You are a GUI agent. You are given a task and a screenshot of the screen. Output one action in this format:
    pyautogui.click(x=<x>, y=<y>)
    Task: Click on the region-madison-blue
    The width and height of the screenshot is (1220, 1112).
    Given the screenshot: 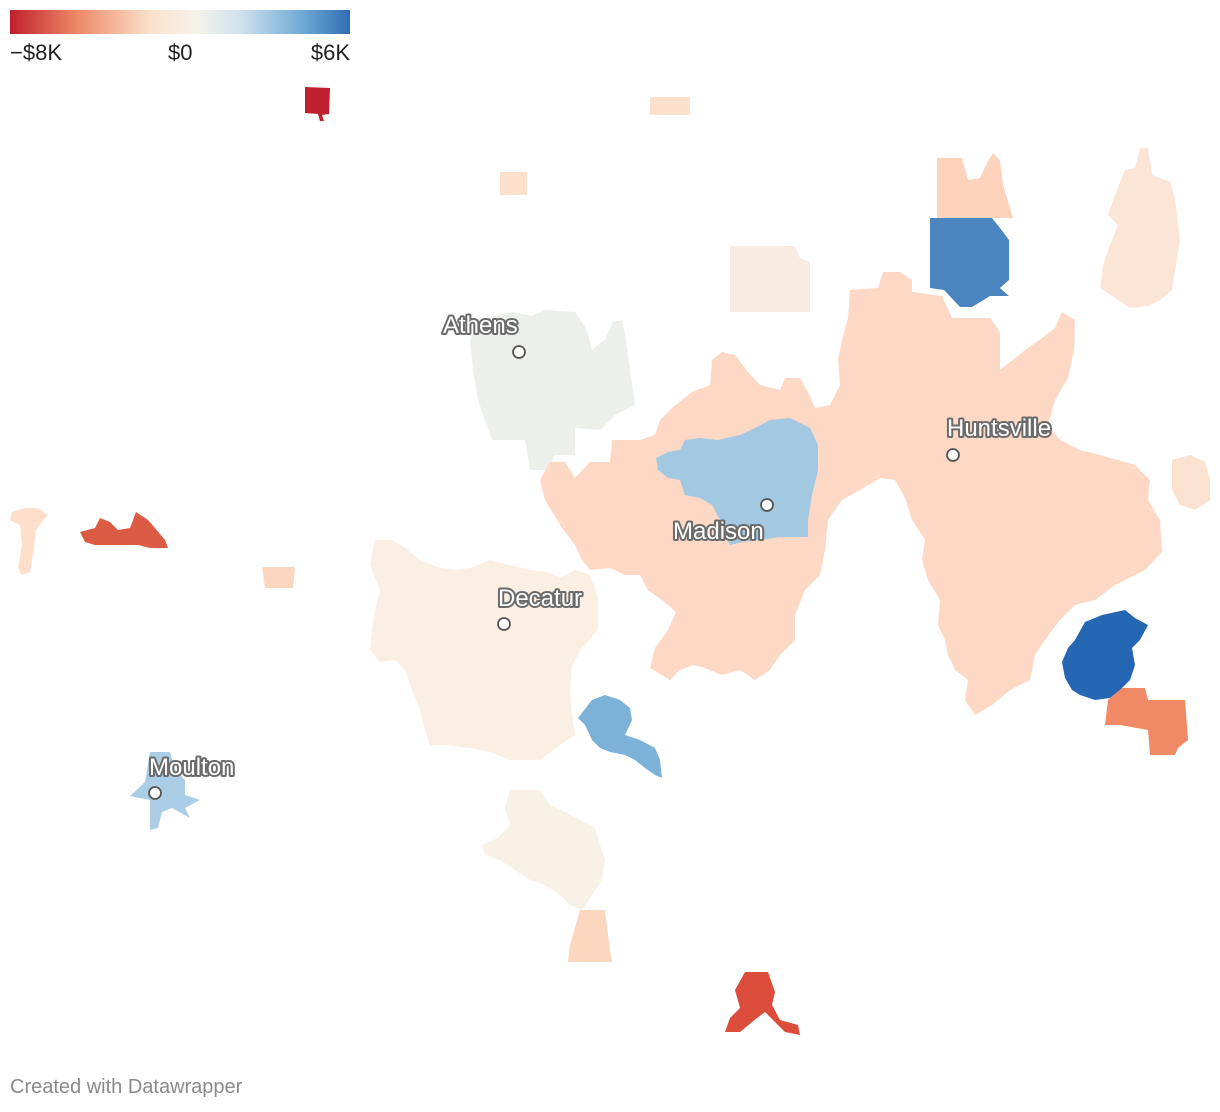 What is the action you would take?
    pyautogui.click(x=737, y=481)
    